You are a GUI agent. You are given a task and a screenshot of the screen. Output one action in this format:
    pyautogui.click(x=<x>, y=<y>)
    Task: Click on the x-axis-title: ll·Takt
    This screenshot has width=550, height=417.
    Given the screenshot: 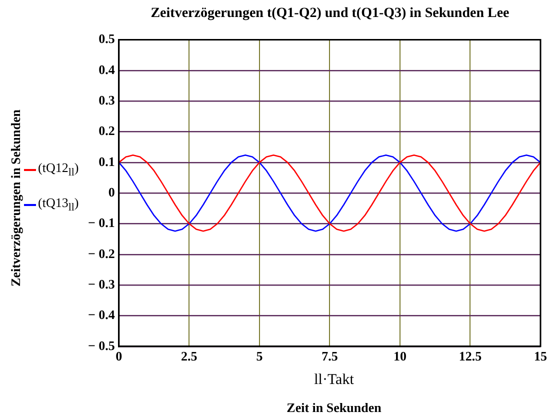 What is the action you would take?
    pyautogui.click(x=334, y=380)
    